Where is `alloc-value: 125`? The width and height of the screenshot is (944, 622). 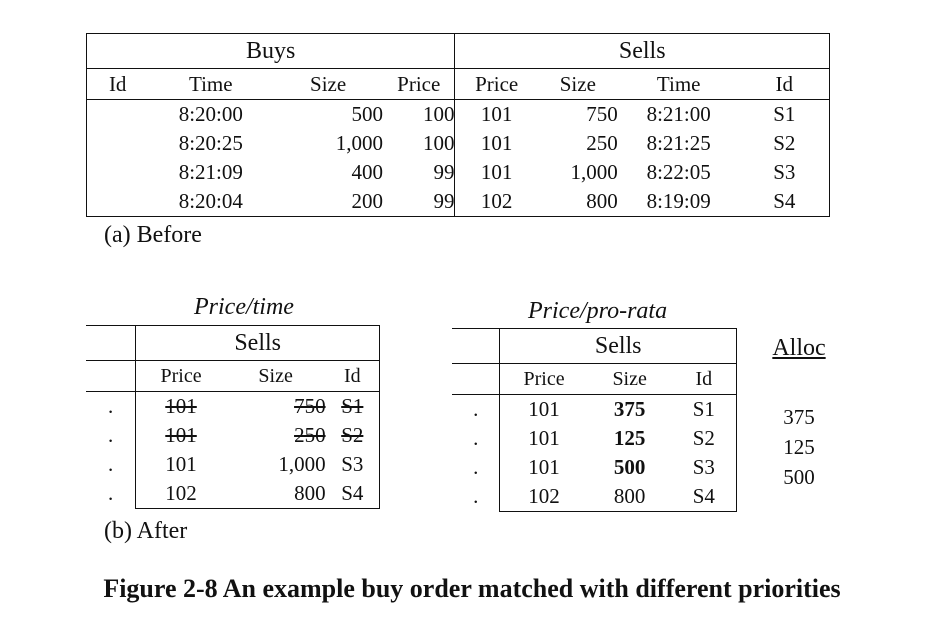
alloc-value: 125 is located at coordinates (799, 447).